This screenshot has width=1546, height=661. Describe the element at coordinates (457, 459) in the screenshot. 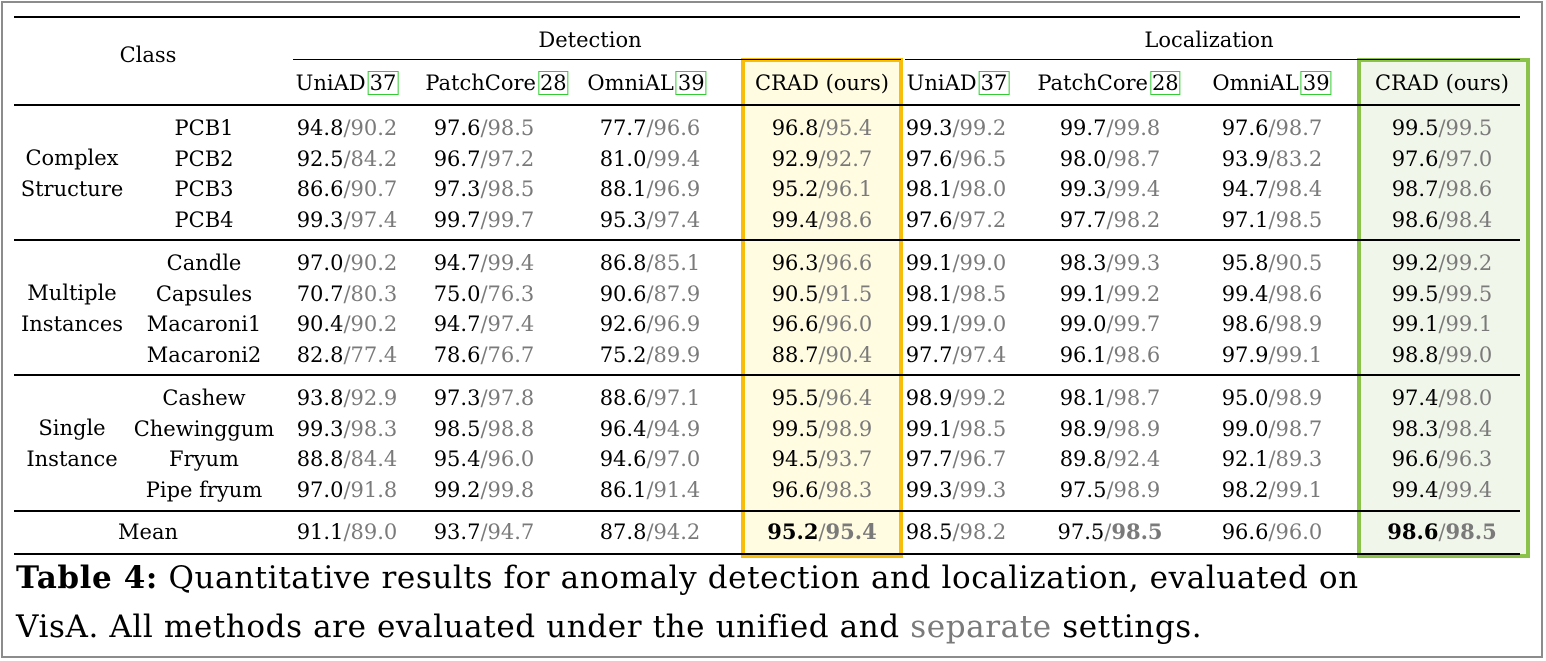

I see `unified-value: 95.4` at that location.